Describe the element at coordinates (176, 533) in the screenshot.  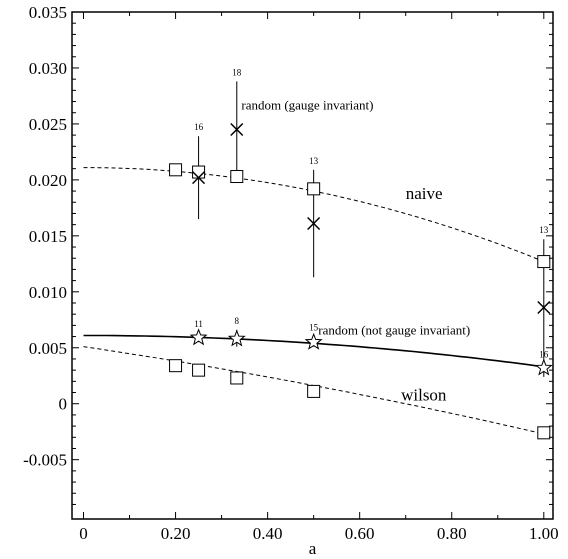
I see `x-tick-label: 0.20` at that location.